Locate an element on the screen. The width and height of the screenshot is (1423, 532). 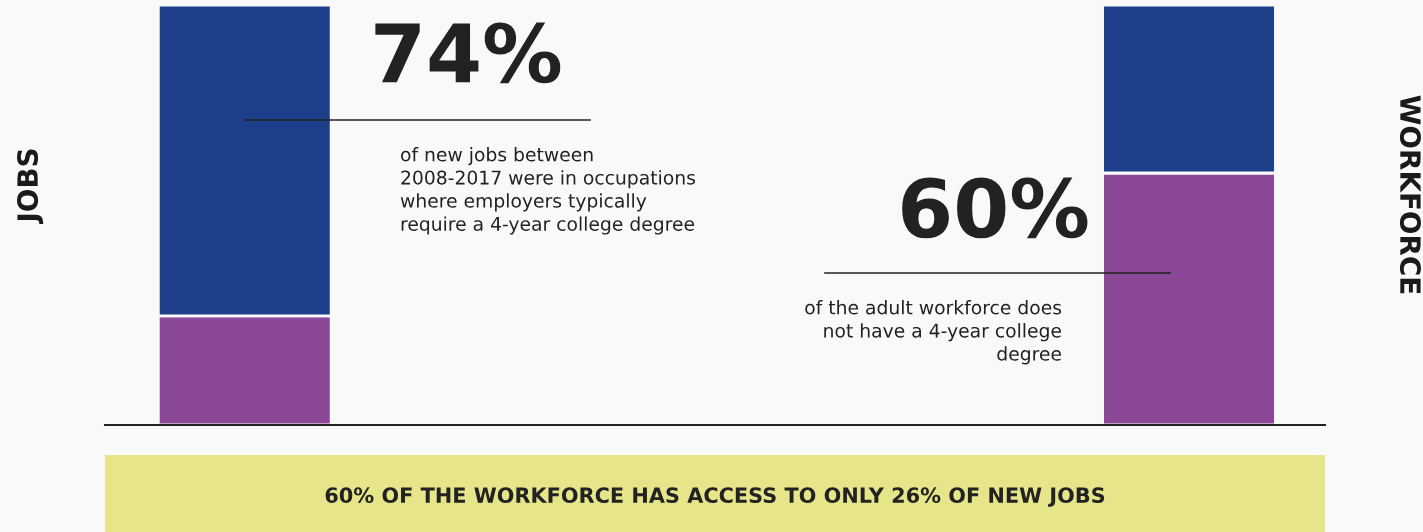
data-label: 74% is located at coordinates (468, 53).